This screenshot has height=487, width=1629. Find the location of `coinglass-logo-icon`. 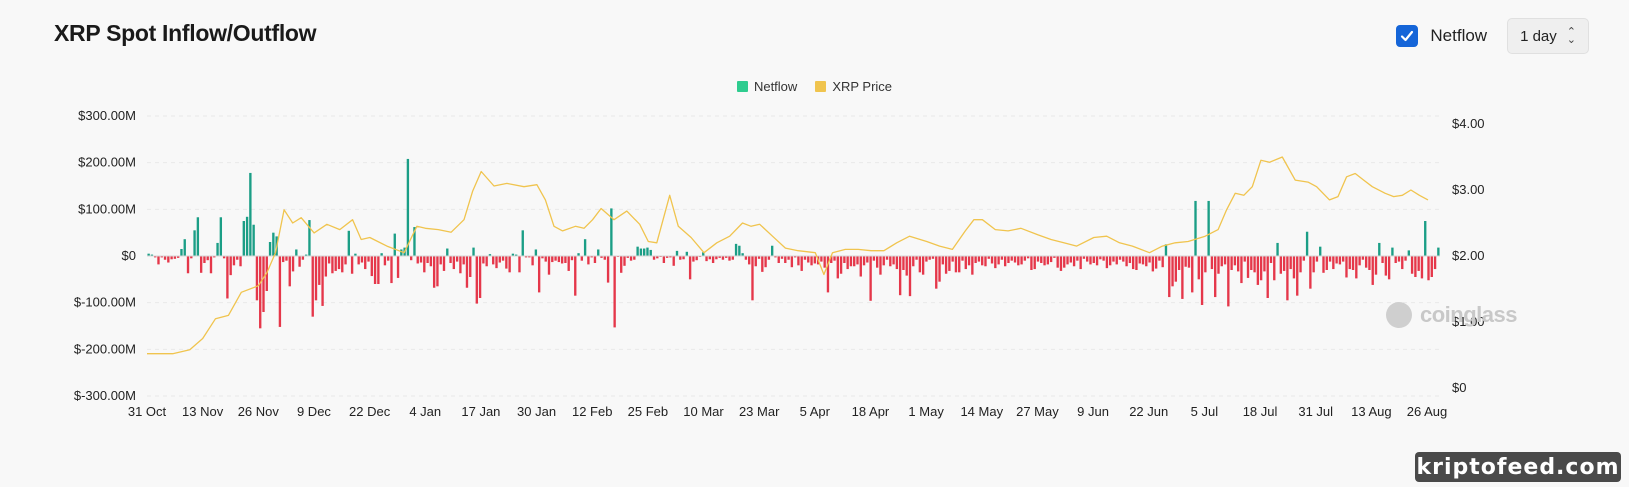

coinglass-logo-icon is located at coordinates (1399, 315).